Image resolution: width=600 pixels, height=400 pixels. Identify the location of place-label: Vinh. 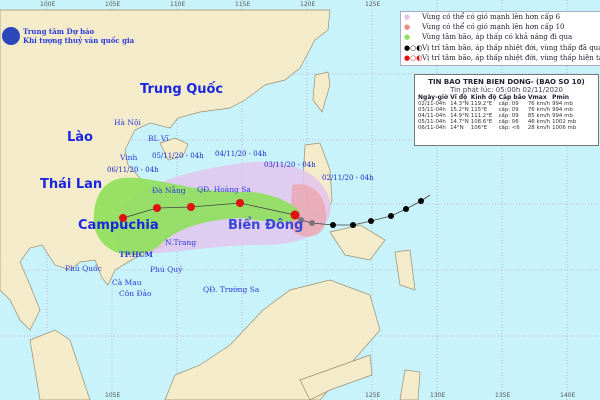
(129, 157).